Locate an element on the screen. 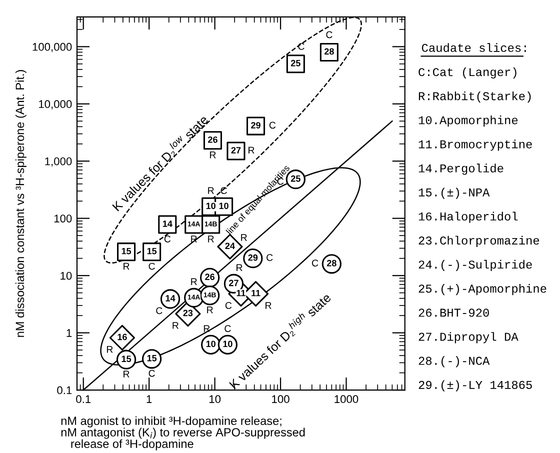  x-tick-label: 0.1 is located at coordinates (83, 399).